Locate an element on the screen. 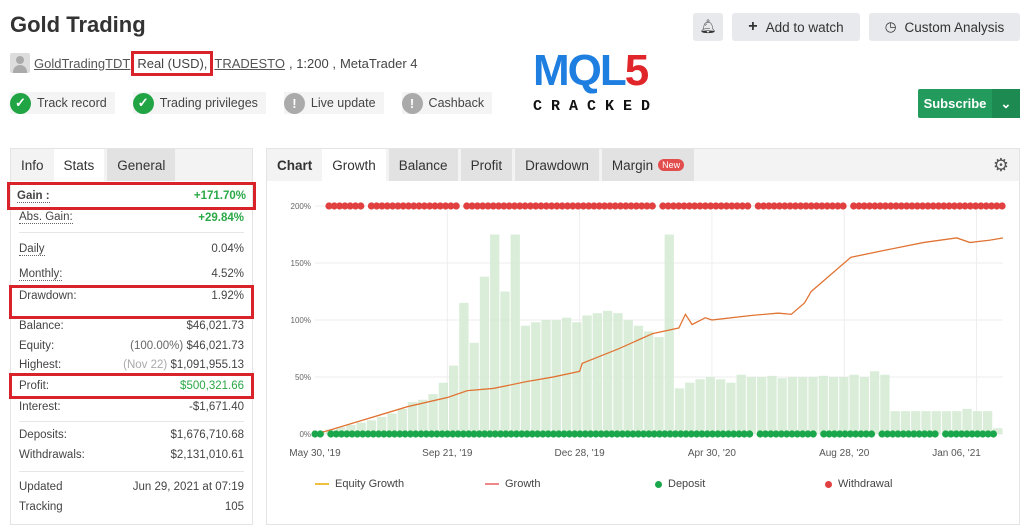 This screenshot has width=1024, height=531. x-tick-label: Jan 06, '21 is located at coordinates (956, 453).